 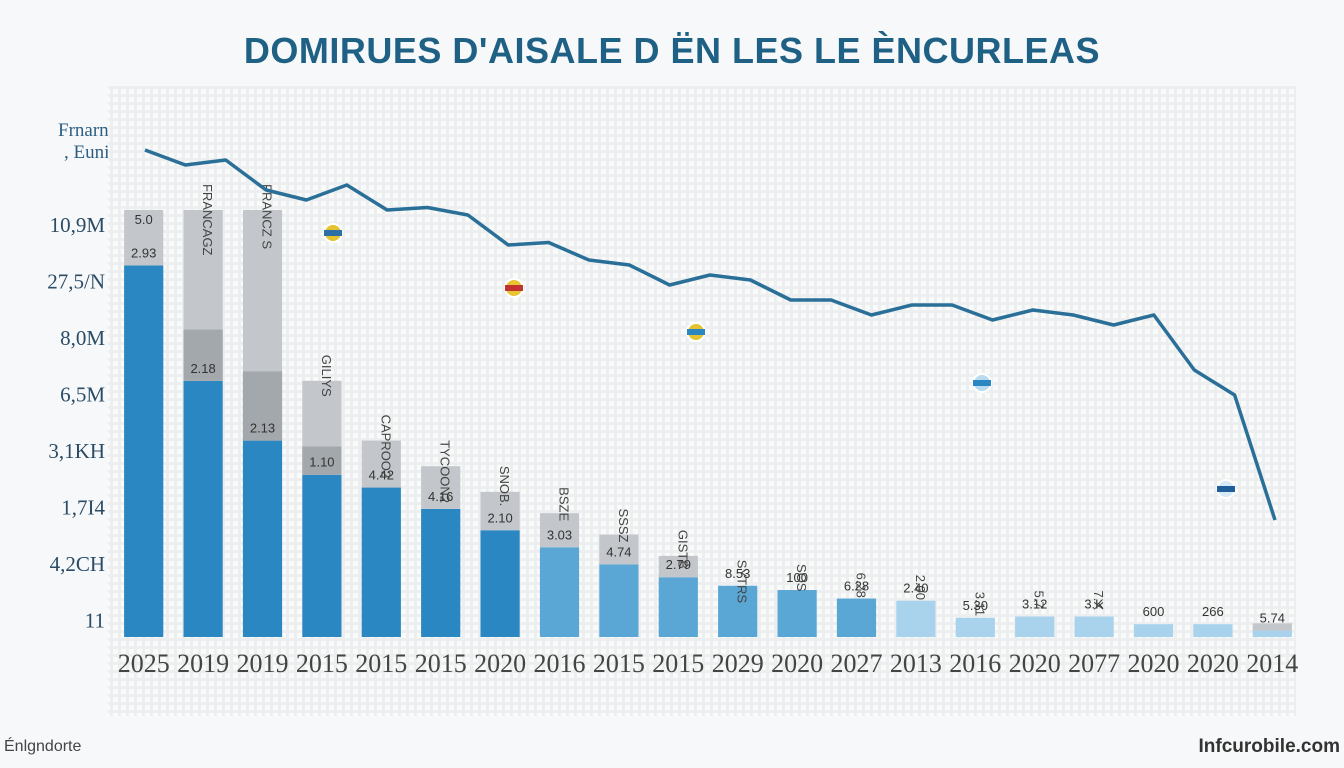 What do you see at coordinates (920, 587) in the screenshot?
I see `category-label-13: 2.00` at bounding box center [920, 587].